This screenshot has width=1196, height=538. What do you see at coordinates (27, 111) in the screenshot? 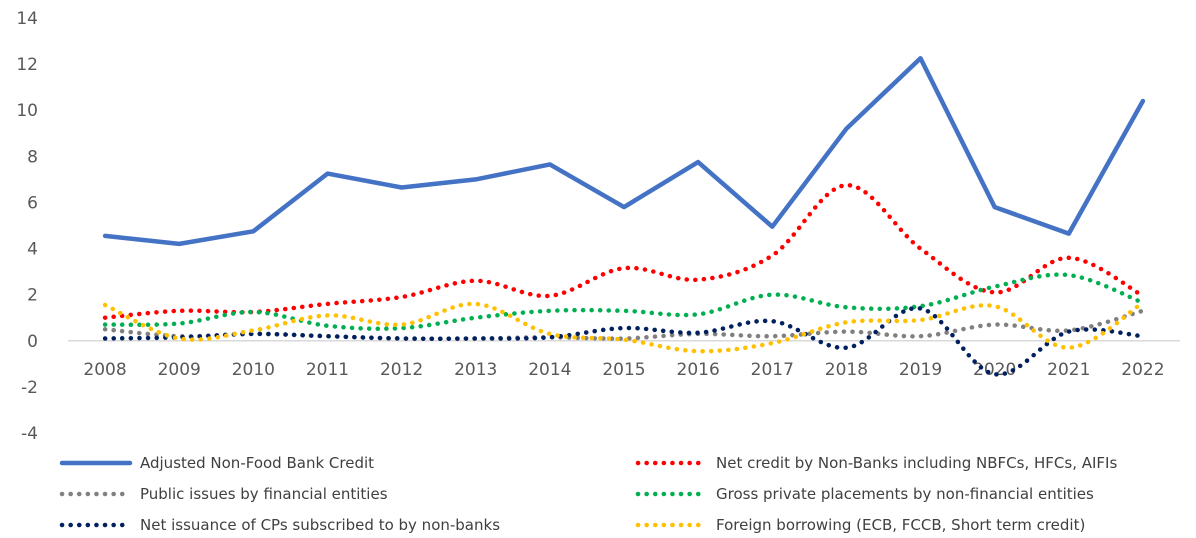
I see `y-tick-label: 10` at bounding box center [27, 111].